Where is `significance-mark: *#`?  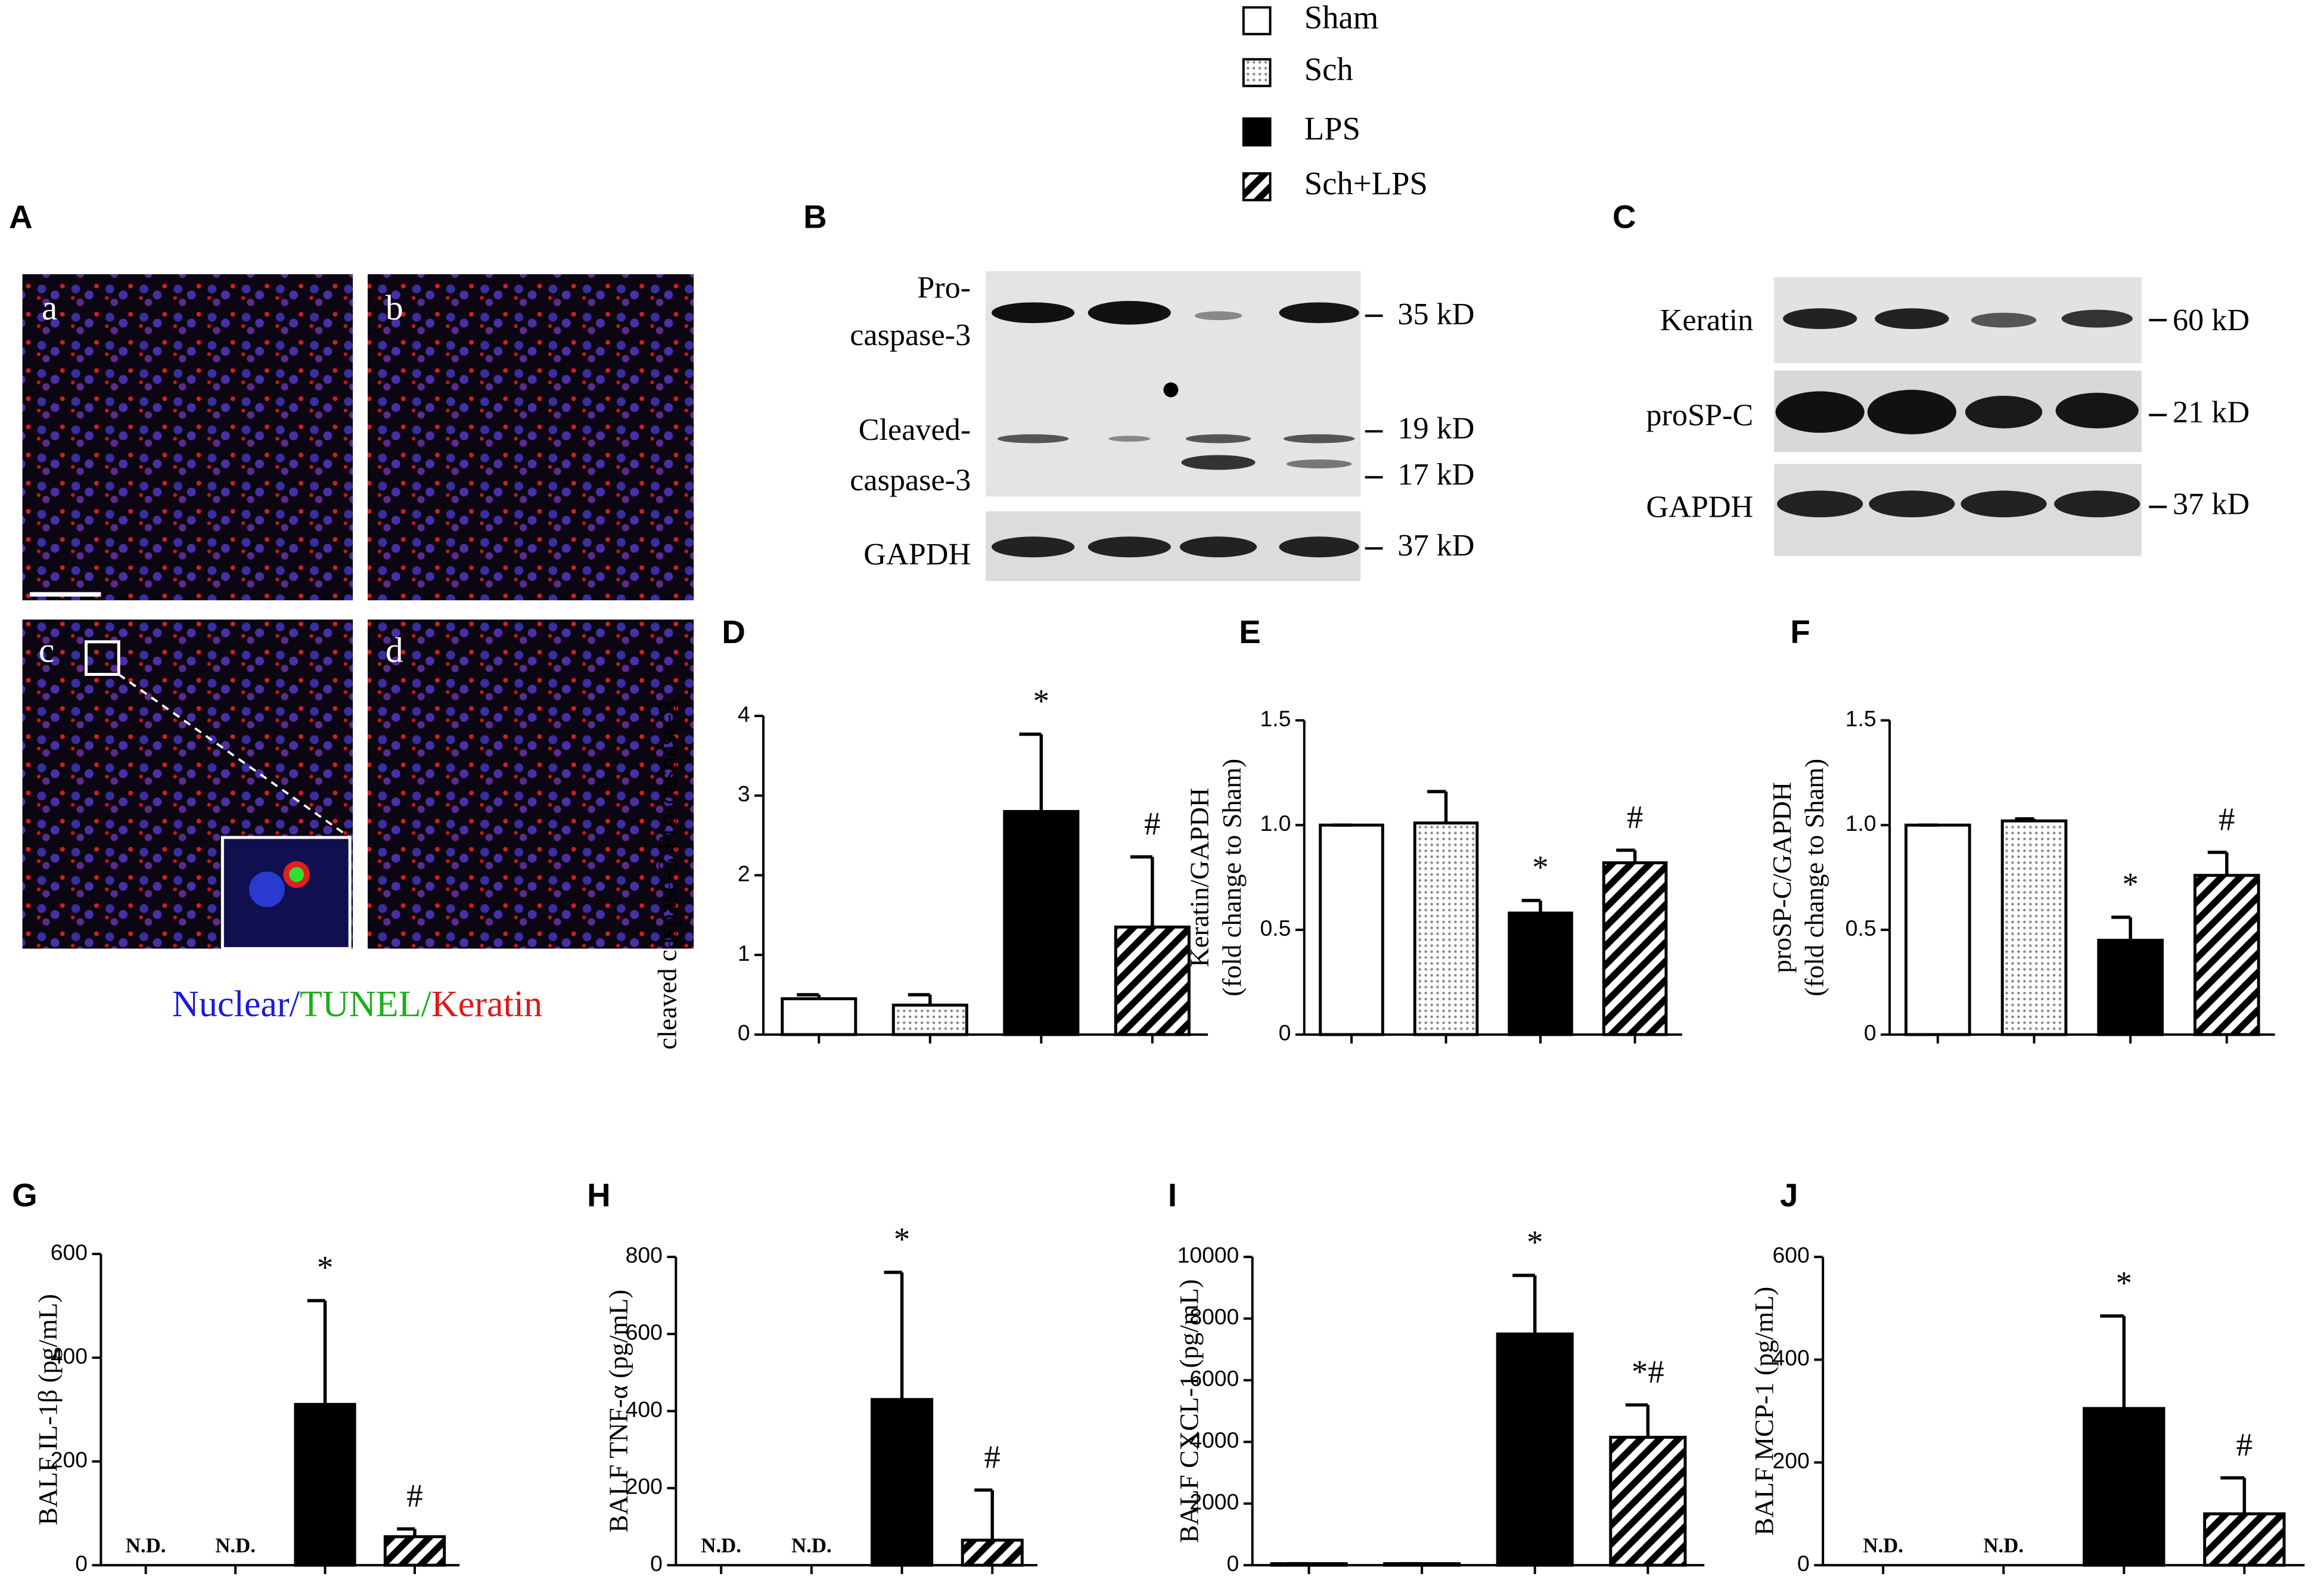
significance-mark: *# is located at coordinates (1648, 1372).